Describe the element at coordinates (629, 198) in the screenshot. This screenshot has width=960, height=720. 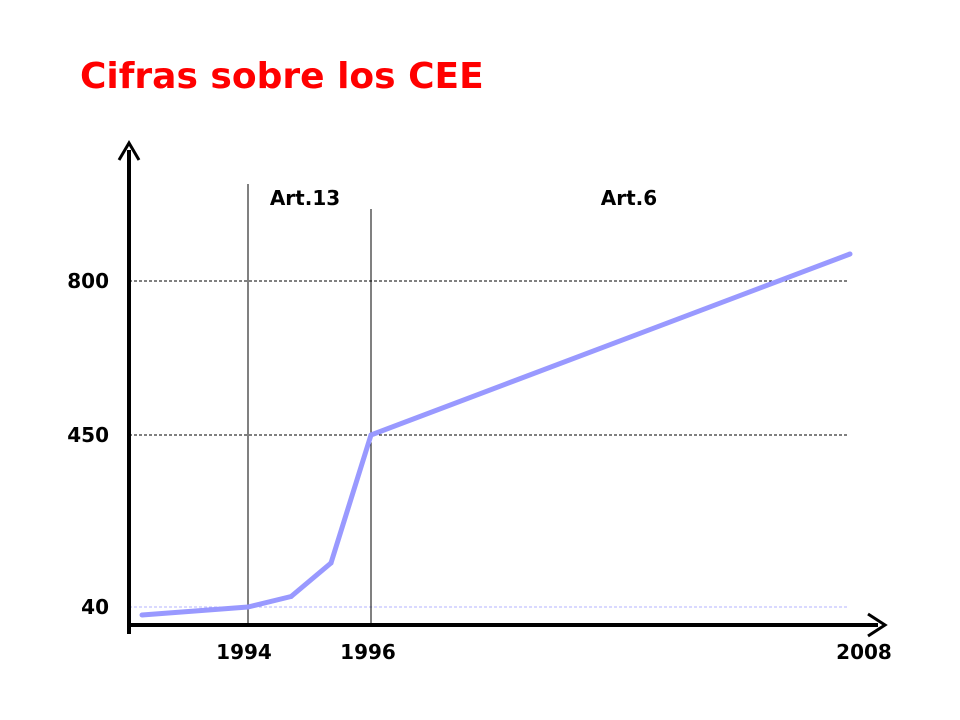
I see `annotation-label-art-6: Art.6` at that location.